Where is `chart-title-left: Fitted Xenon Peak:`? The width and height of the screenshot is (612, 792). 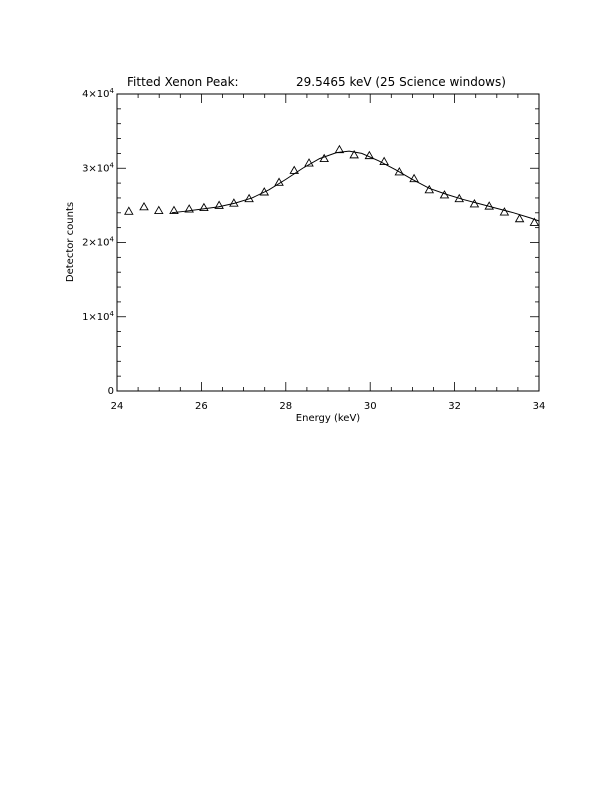
chart-title-left: Fitted Xenon Peak: is located at coordinates (183, 82).